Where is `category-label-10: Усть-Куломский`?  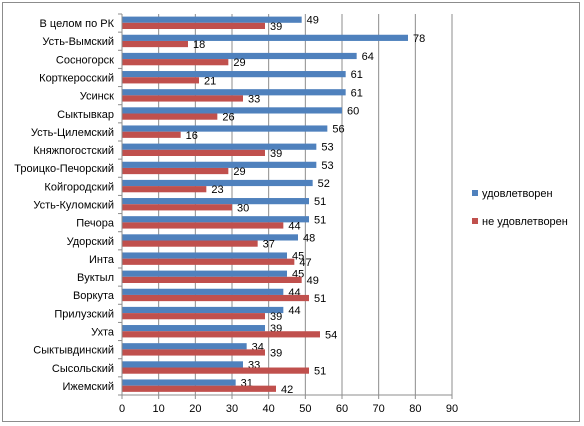 category-label-10: Усть-Куломский is located at coordinates (73, 206).